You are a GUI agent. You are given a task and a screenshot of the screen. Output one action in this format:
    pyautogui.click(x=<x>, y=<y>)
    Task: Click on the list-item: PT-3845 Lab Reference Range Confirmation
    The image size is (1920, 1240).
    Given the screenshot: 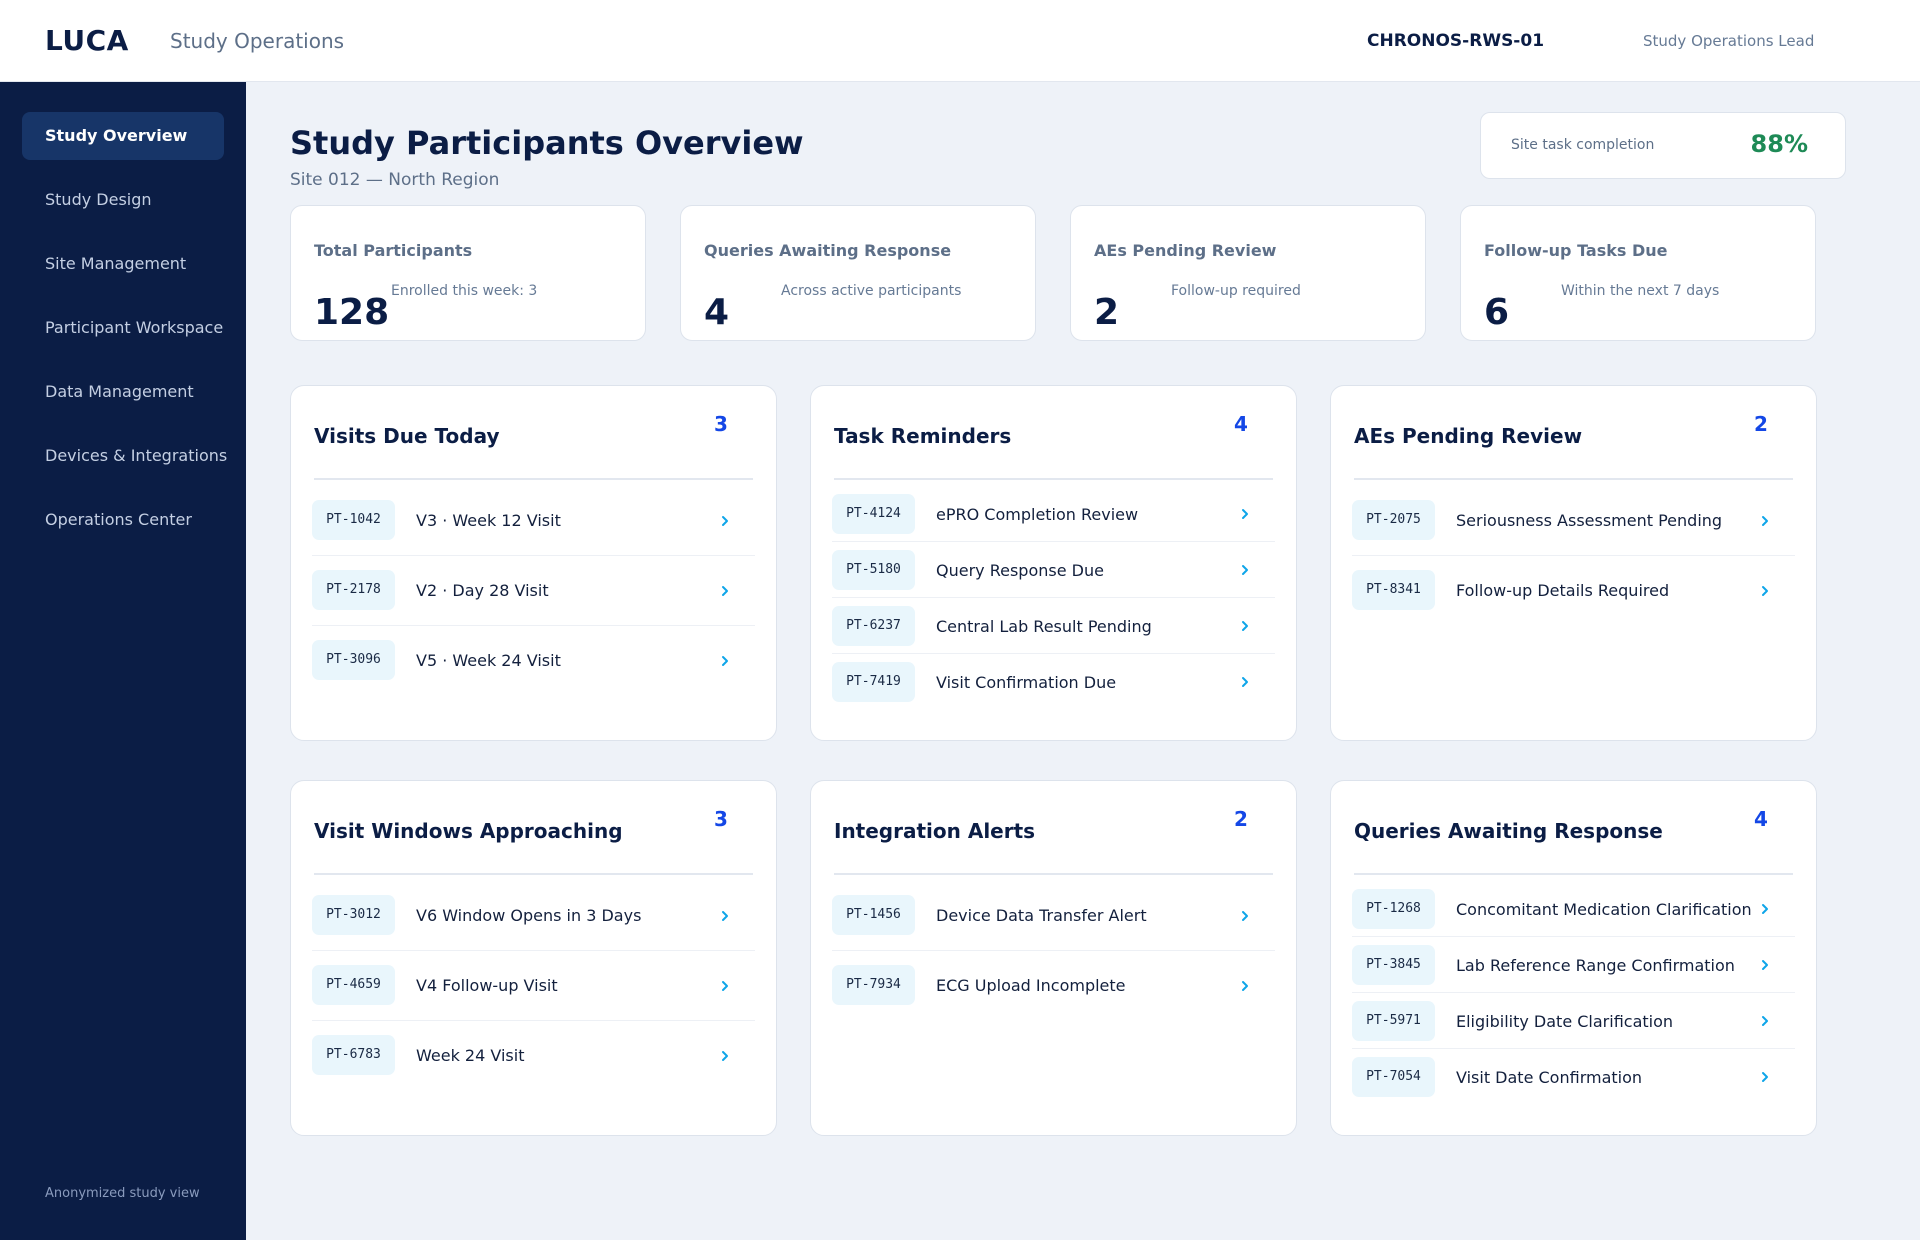 What is the action you would take?
    pyautogui.click(x=1573, y=965)
    